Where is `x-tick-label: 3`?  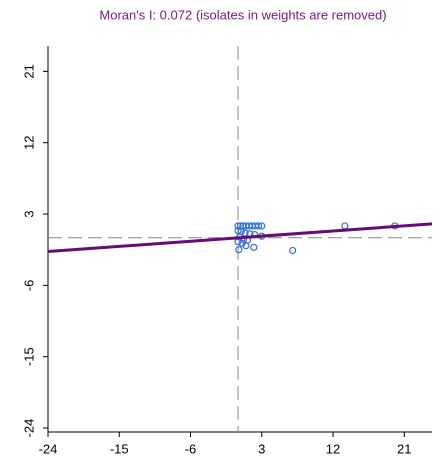
x-tick-label: 3 is located at coordinates (261, 448).